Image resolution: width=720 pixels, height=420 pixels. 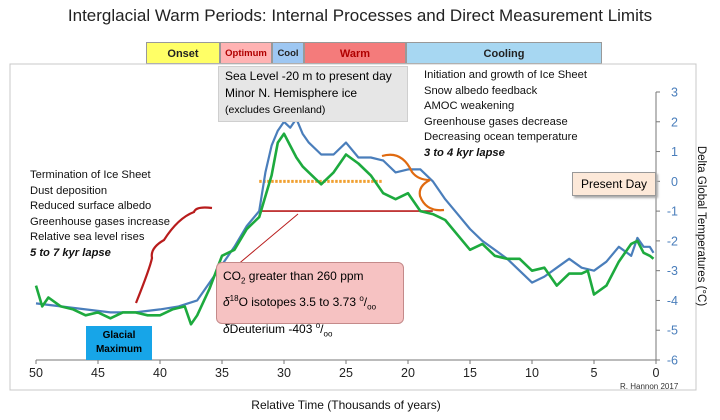 What do you see at coordinates (470, 373) in the screenshot?
I see `x-tick-label: 15` at bounding box center [470, 373].